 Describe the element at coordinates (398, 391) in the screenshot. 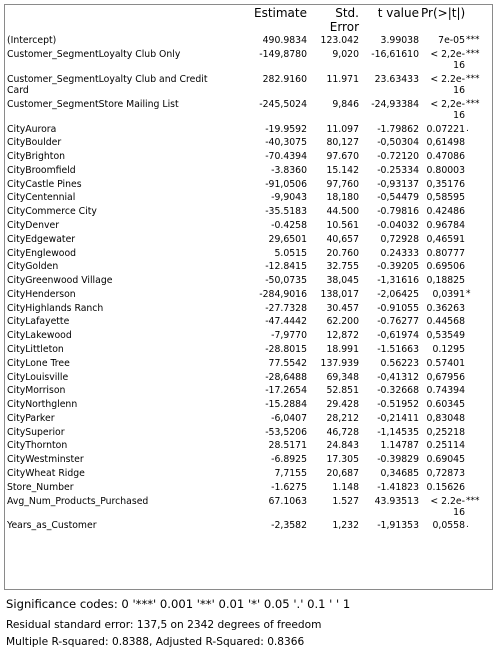

I see `row-t-value: -0.32668` at that location.